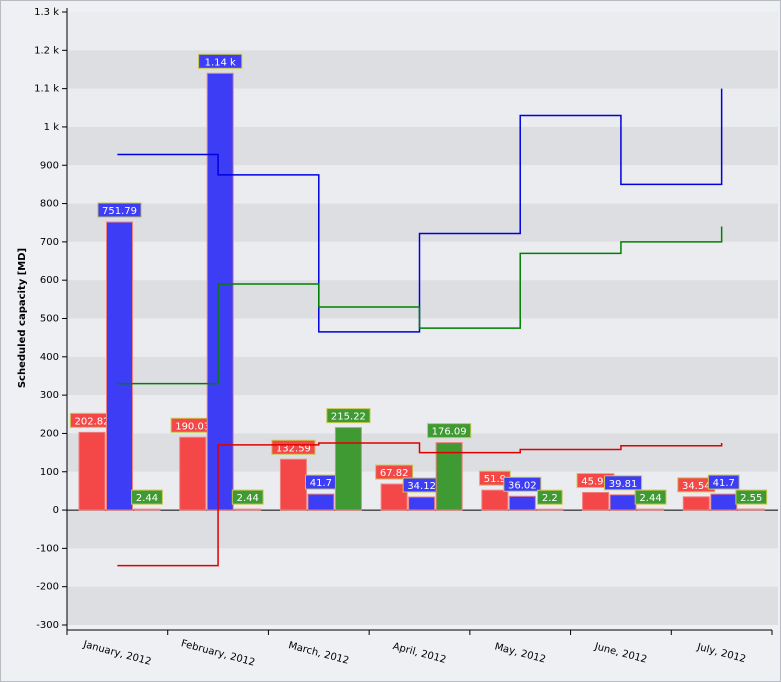 Image resolution: width=781 pixels, height=682 pixels. Describe the element at coordinates (46, 12) in the screenshot. I see `y-tick-label: 1.3 k` at that location.